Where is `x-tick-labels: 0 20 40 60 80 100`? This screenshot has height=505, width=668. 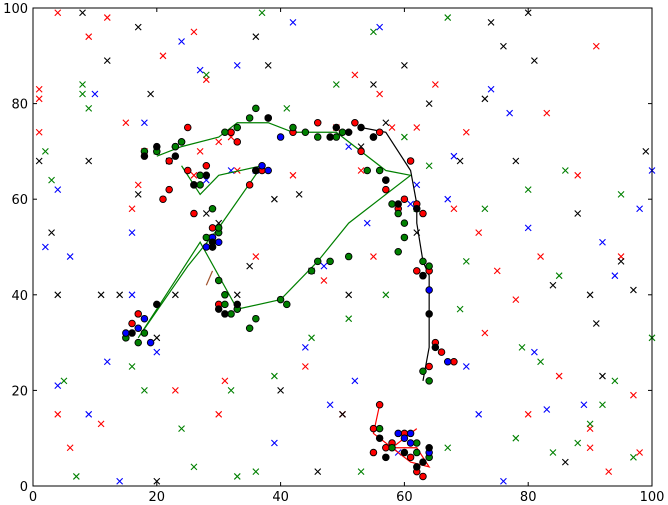
x-tick-labels: 0 20 40 60 80 100 is located at coordinates (347, 497).